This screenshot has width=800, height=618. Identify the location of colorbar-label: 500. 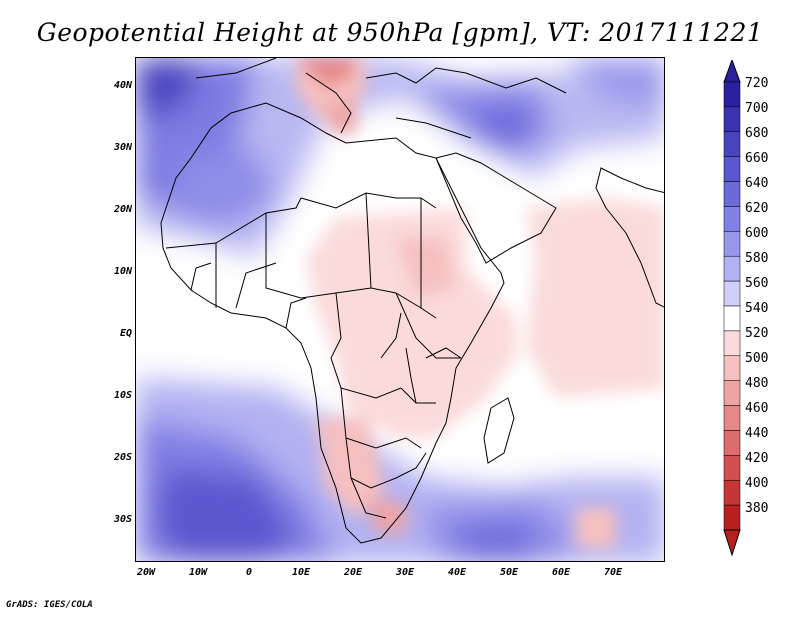
(757, 358).